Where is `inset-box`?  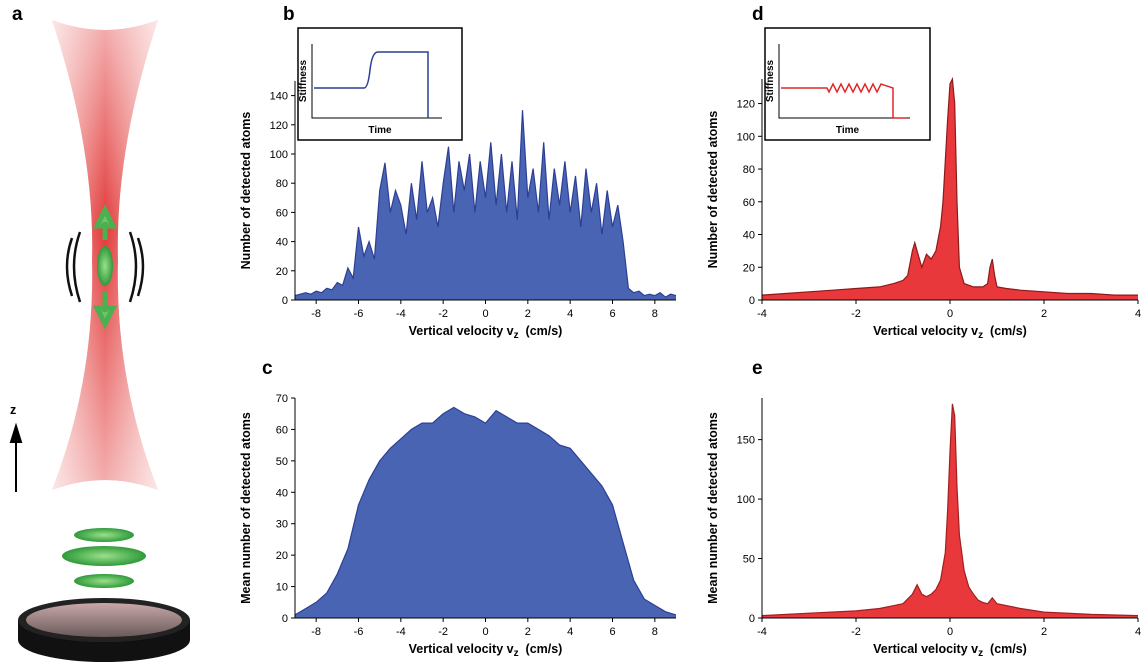 inset-box is located at coordinates (847, 84).